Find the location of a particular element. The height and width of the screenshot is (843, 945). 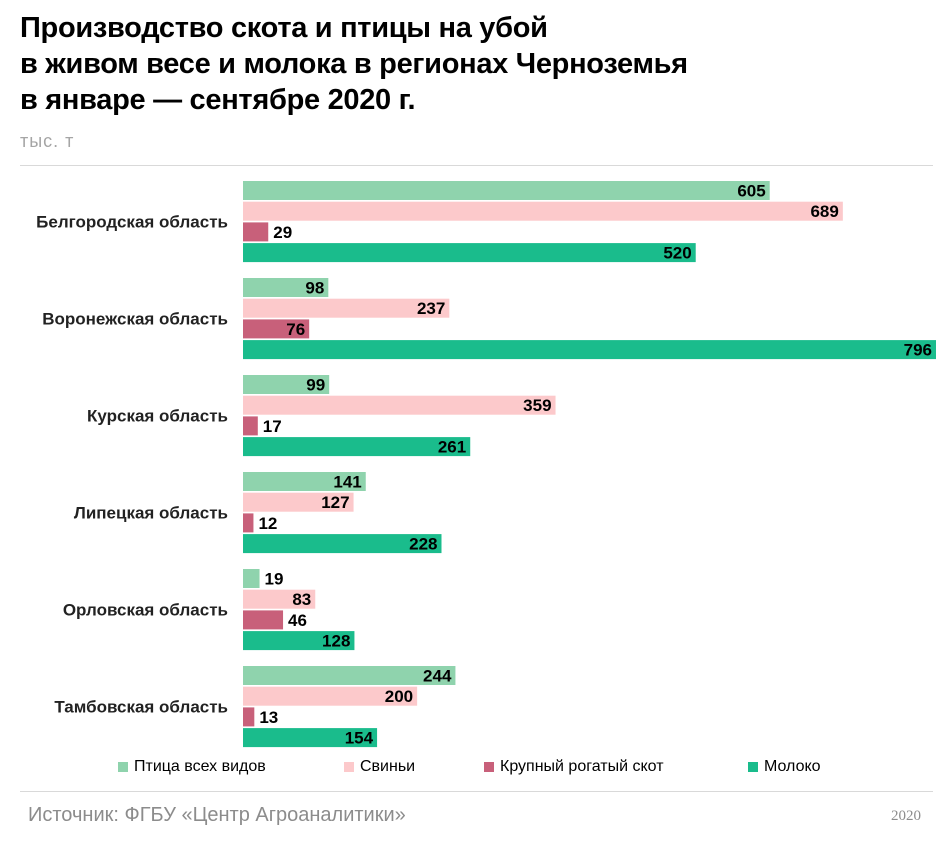

data-label: 689 is located at coordinates (824, 211).